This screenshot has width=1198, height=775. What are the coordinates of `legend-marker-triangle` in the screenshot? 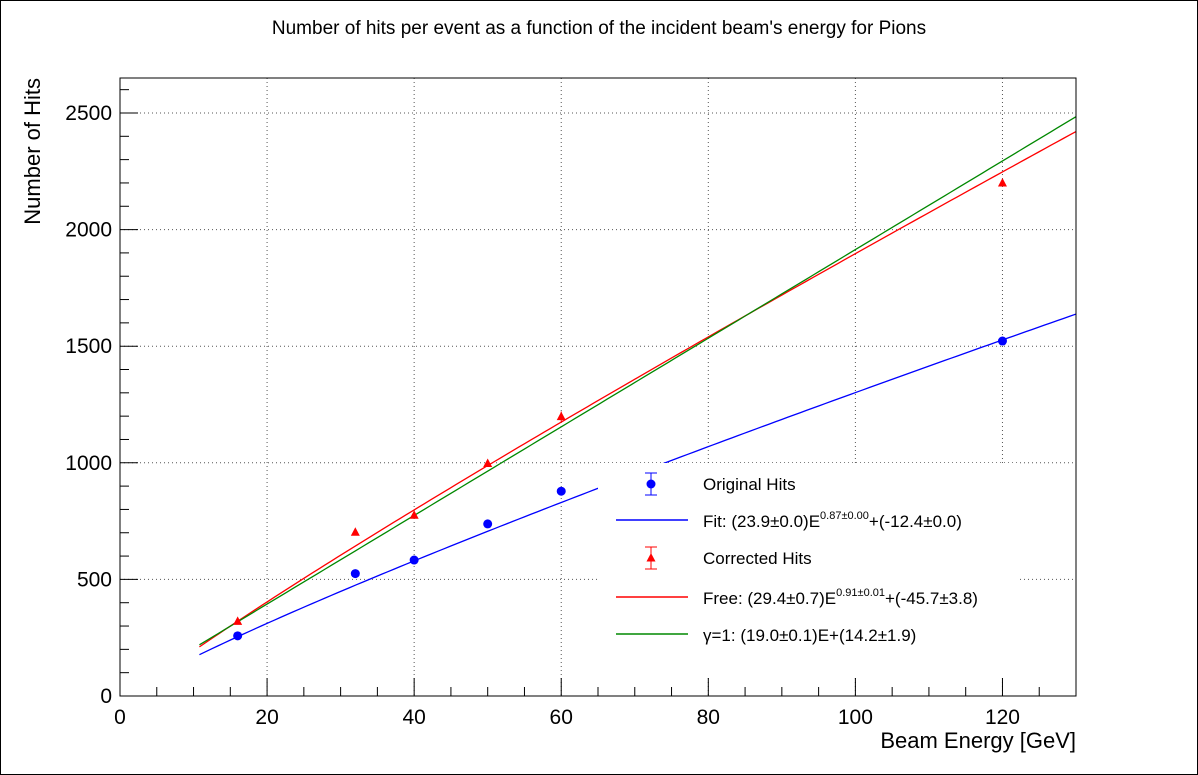 It's located at (651, 557).